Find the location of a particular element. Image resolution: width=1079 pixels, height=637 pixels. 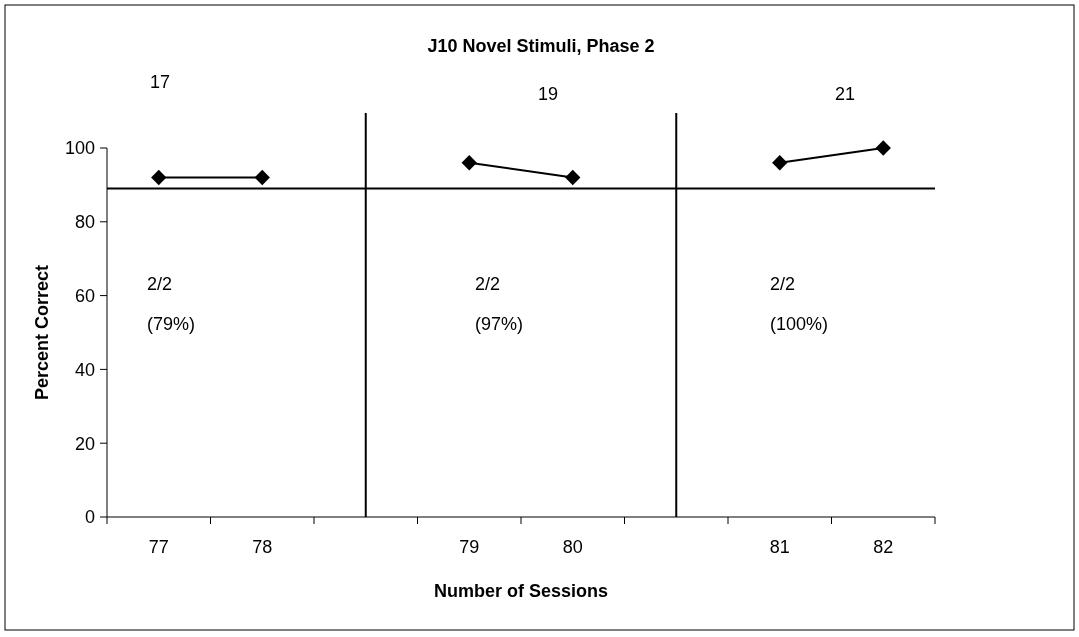

x-tick-label: 79 is located at coordinates (469, 547).